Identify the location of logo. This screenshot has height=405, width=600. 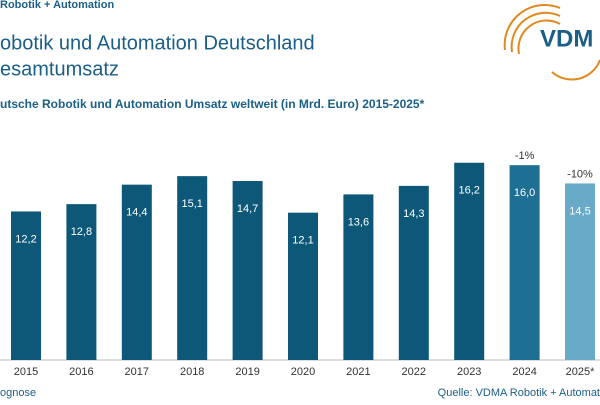
(551, 42).